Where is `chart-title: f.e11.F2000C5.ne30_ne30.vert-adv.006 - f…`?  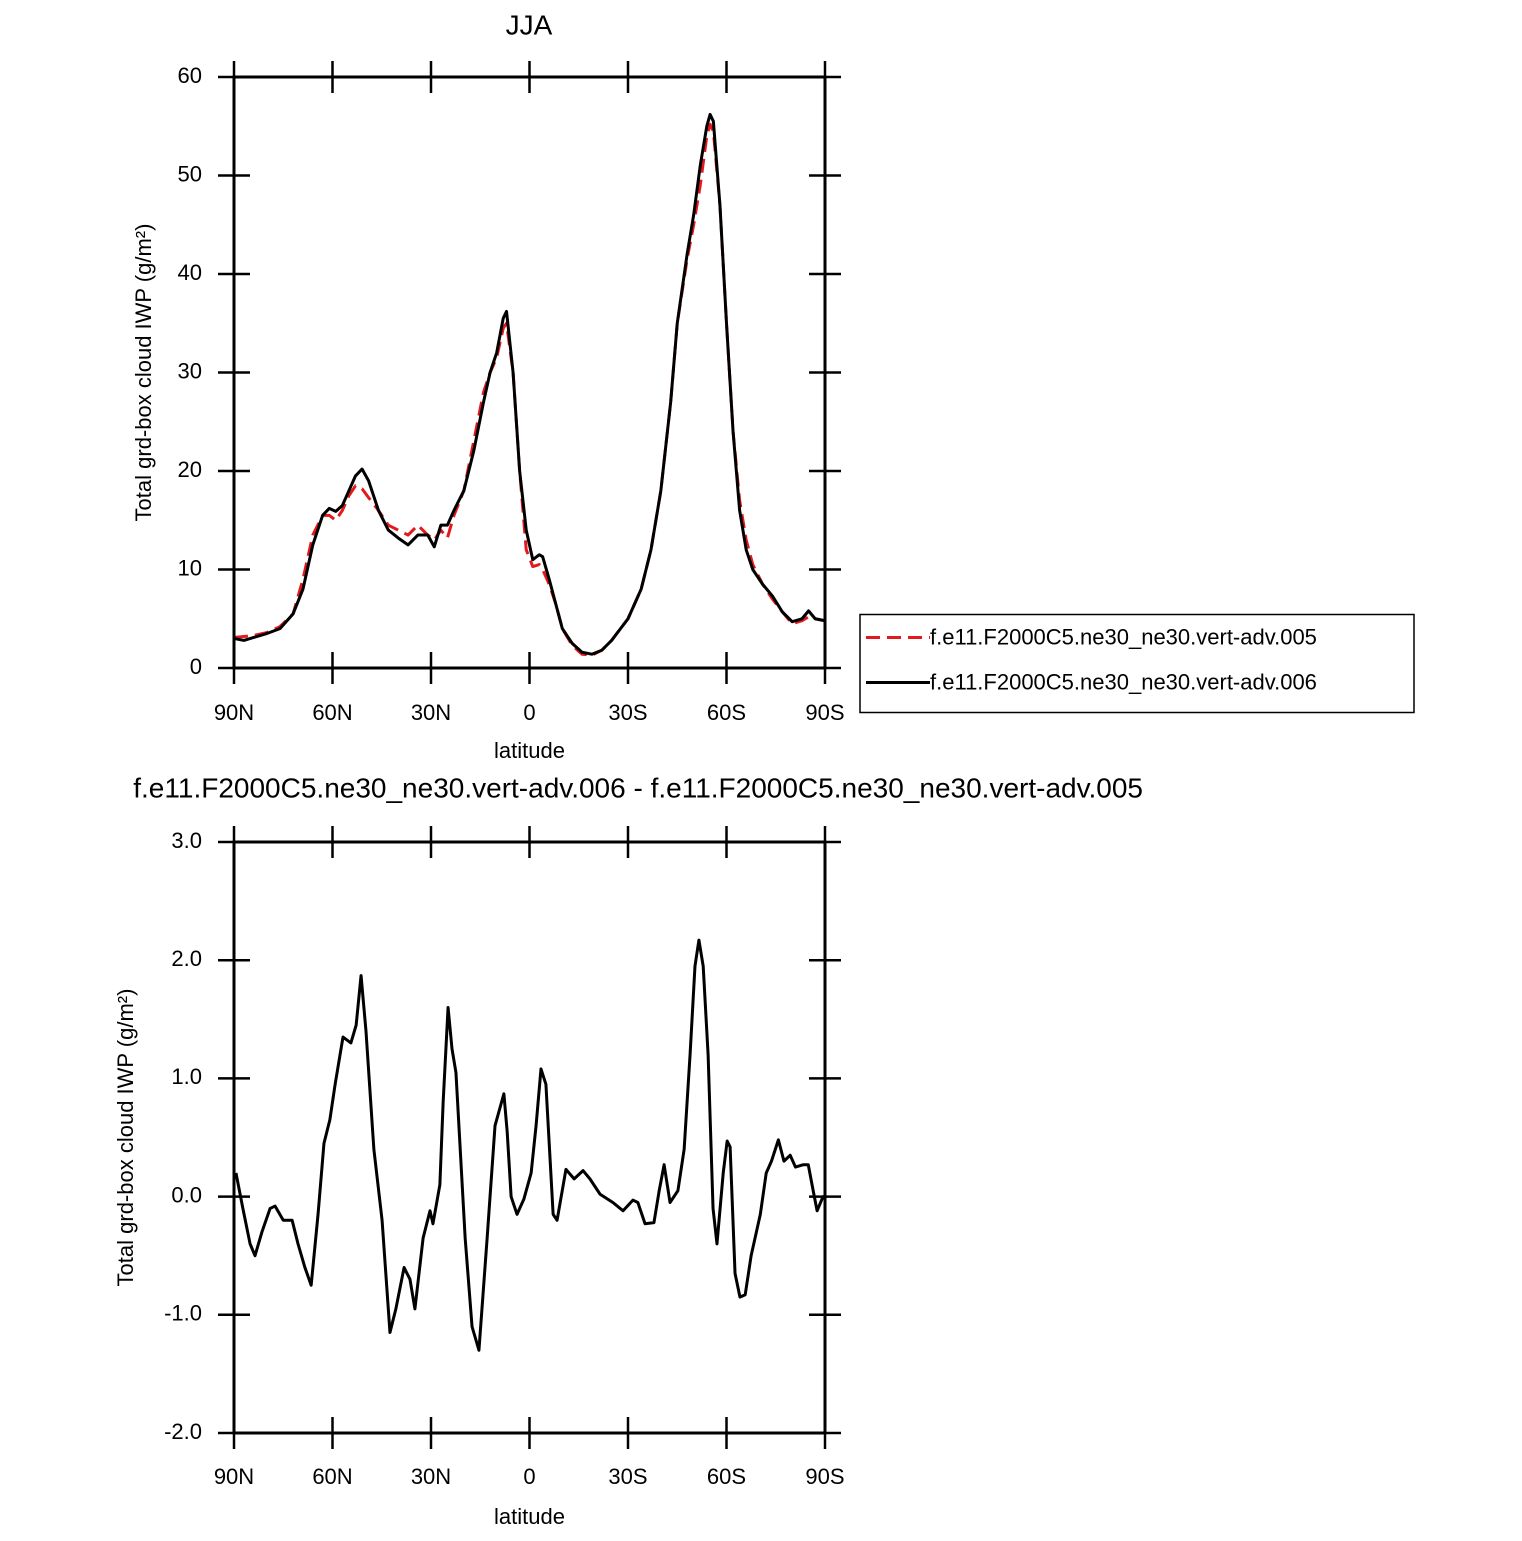 chart-title: f.e11.F2000C5.ne30_ne30.vert-adv.006 - f… is located at coordinates (638, 787).